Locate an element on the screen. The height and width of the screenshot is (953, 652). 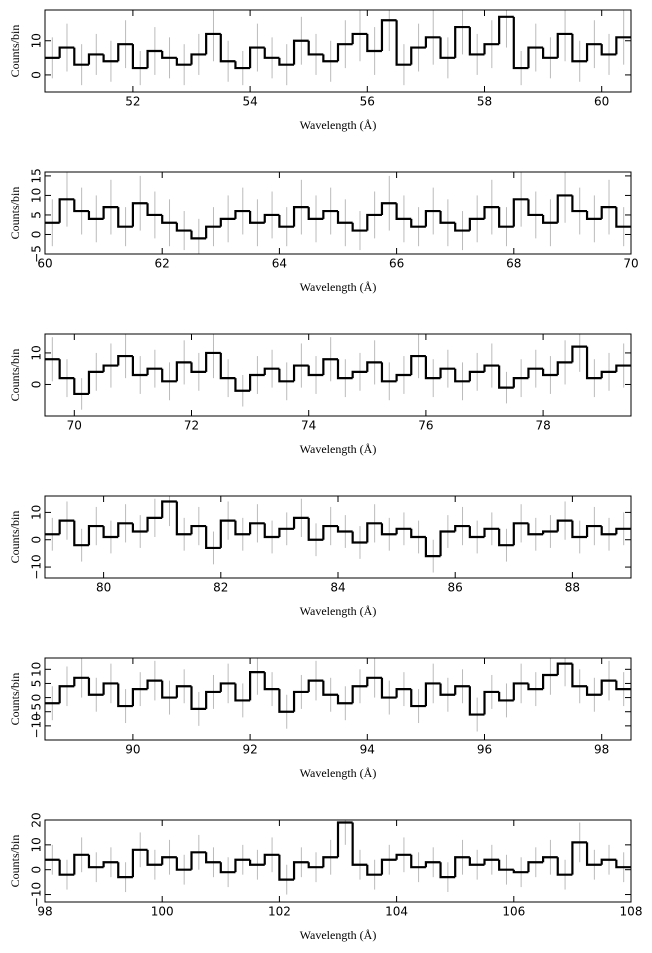
x-tick-label: 58 is located at coordinates (484, 102).